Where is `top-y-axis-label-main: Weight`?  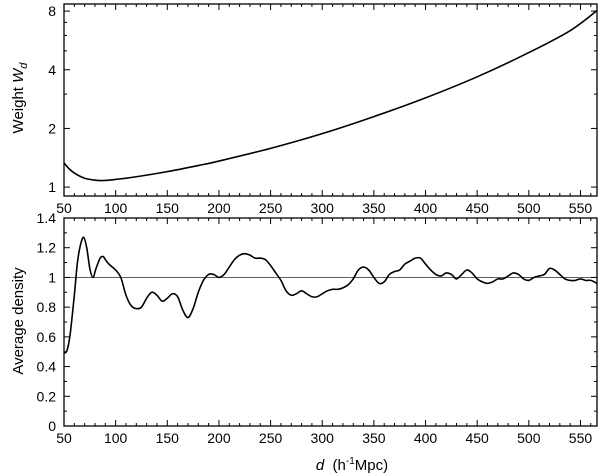
top-y-axis-label-main: Weight is located at coordinates (18, 108).